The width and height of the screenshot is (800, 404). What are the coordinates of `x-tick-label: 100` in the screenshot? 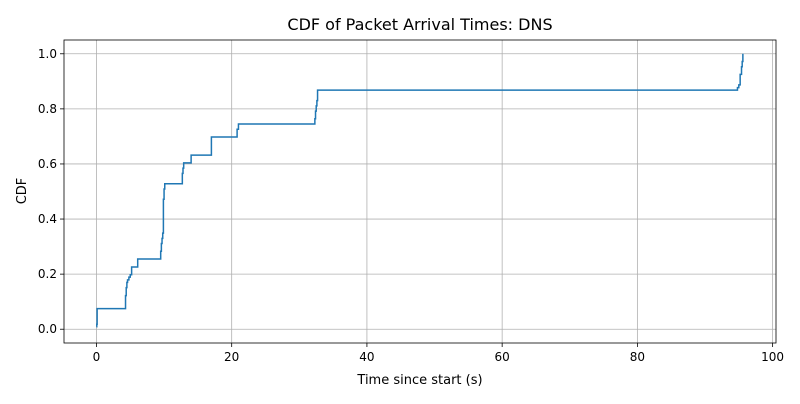 It's located at (772, 357).